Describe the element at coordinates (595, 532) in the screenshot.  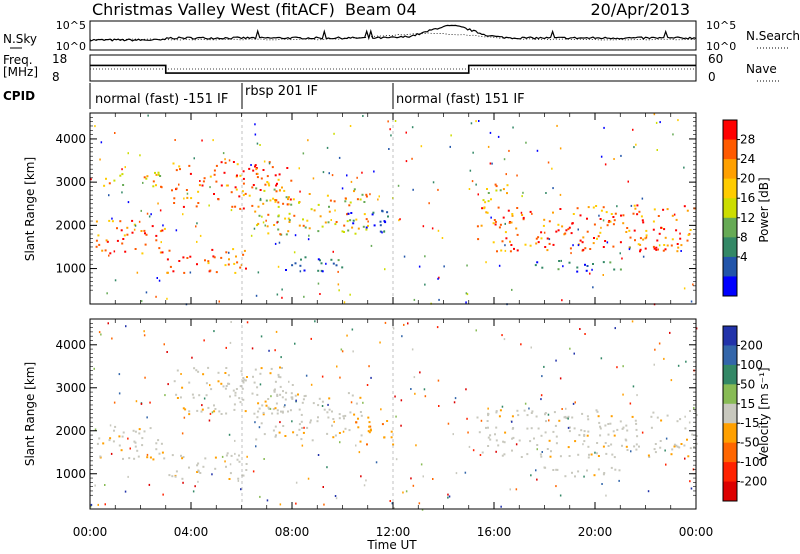
I see `time-tick-label: 20:00` at that location.